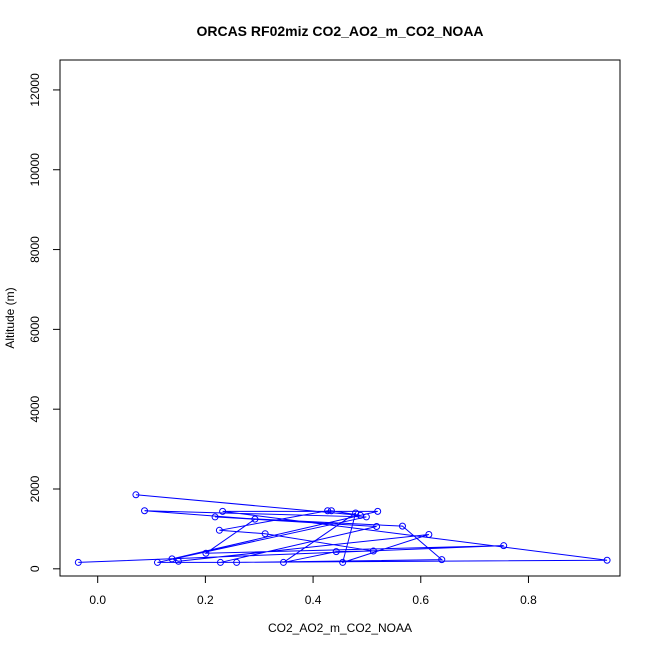 The height and width of the screenshot is (650, 650). Describe the element at coordinates (339, 31) in the screenshot. I see `chart-title: ORCAS RF02miz CO2_AO2_m_CO2_NOAA` at that location.